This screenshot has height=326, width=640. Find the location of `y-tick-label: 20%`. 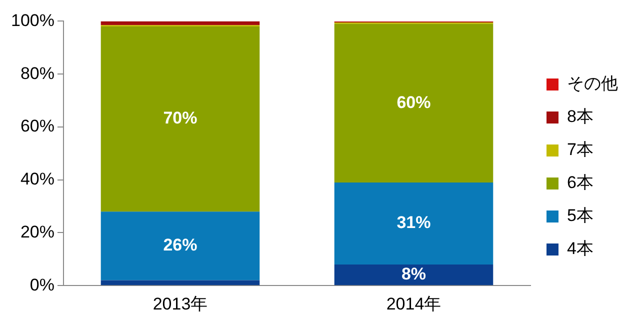

y-tick-label: 20% is located at coordinates (37, 232).